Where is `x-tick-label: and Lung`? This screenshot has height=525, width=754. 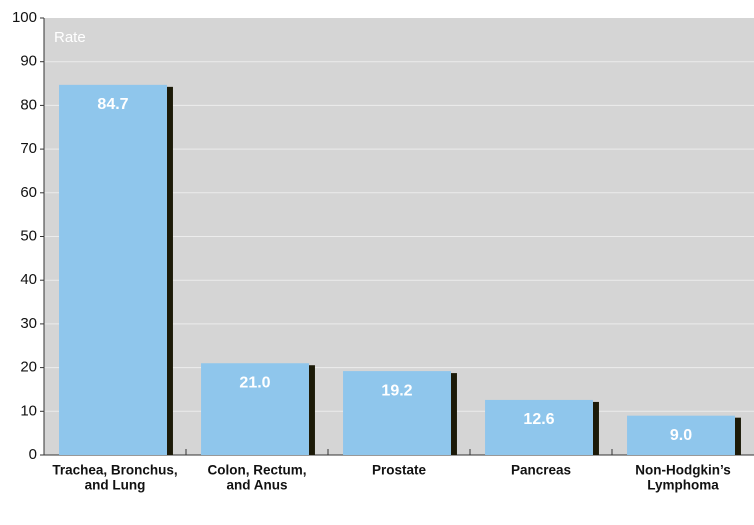
x-tick-label: and Lung is located at coordinates (115, 485).